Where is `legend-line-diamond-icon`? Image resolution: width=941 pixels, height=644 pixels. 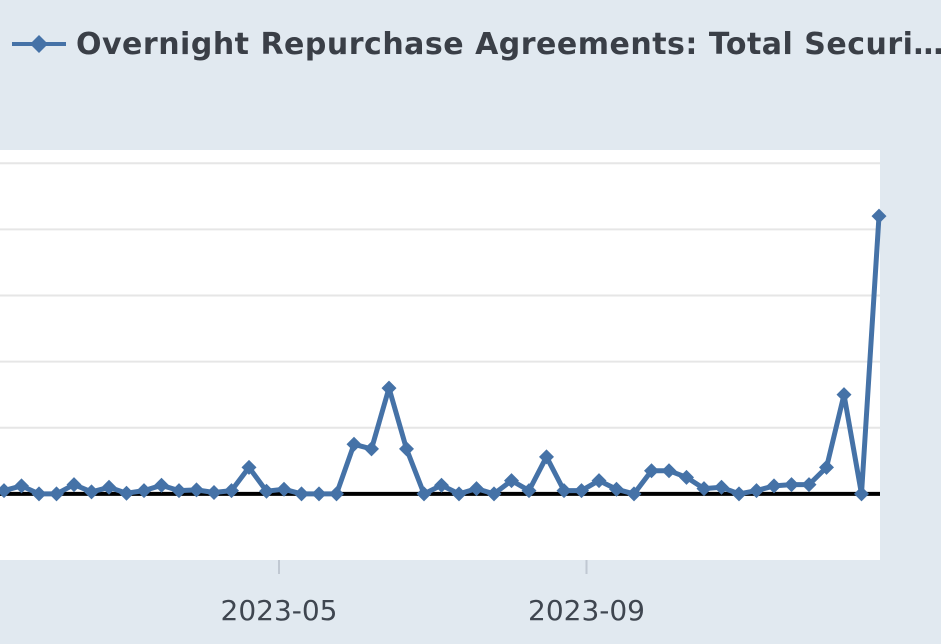
legend-line-diamond-icon is located at coordinates (39, 44).